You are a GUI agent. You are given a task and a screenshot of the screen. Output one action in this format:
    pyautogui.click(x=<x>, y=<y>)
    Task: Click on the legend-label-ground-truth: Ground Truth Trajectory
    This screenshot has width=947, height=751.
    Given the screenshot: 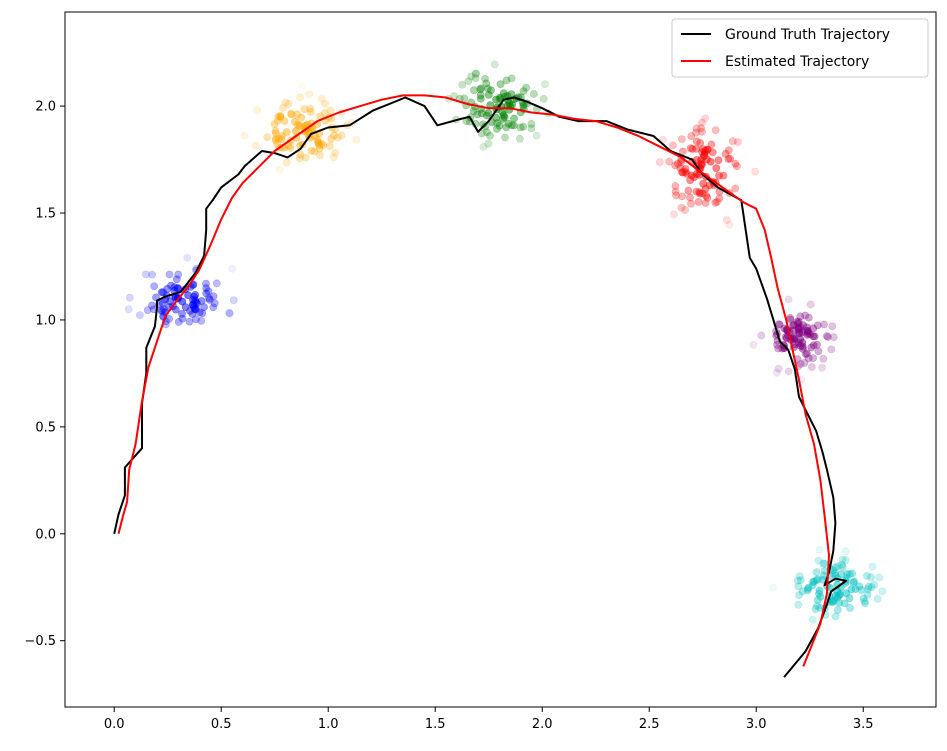 What is the action you would take?
    pyautogui.click(x=807, y=35)
    